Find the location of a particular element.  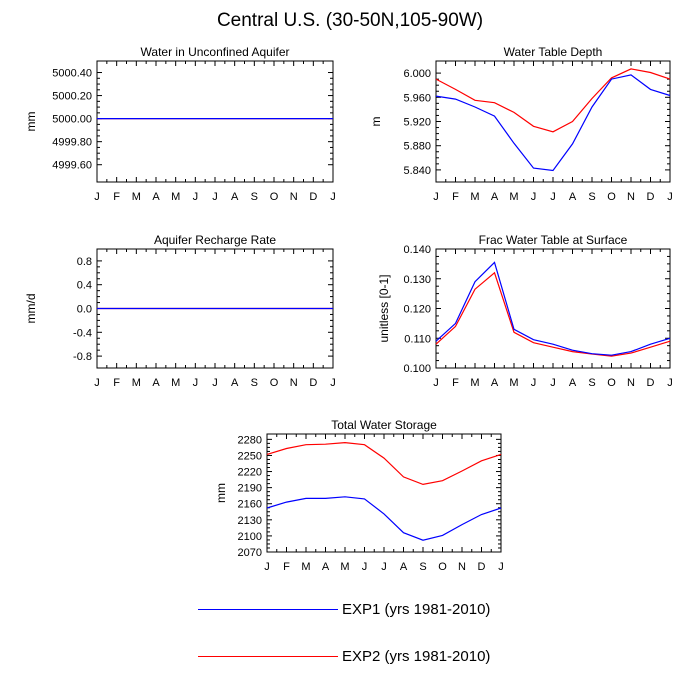

y-axis-label: unitless [0-1] is located at coordinates (384, 308).